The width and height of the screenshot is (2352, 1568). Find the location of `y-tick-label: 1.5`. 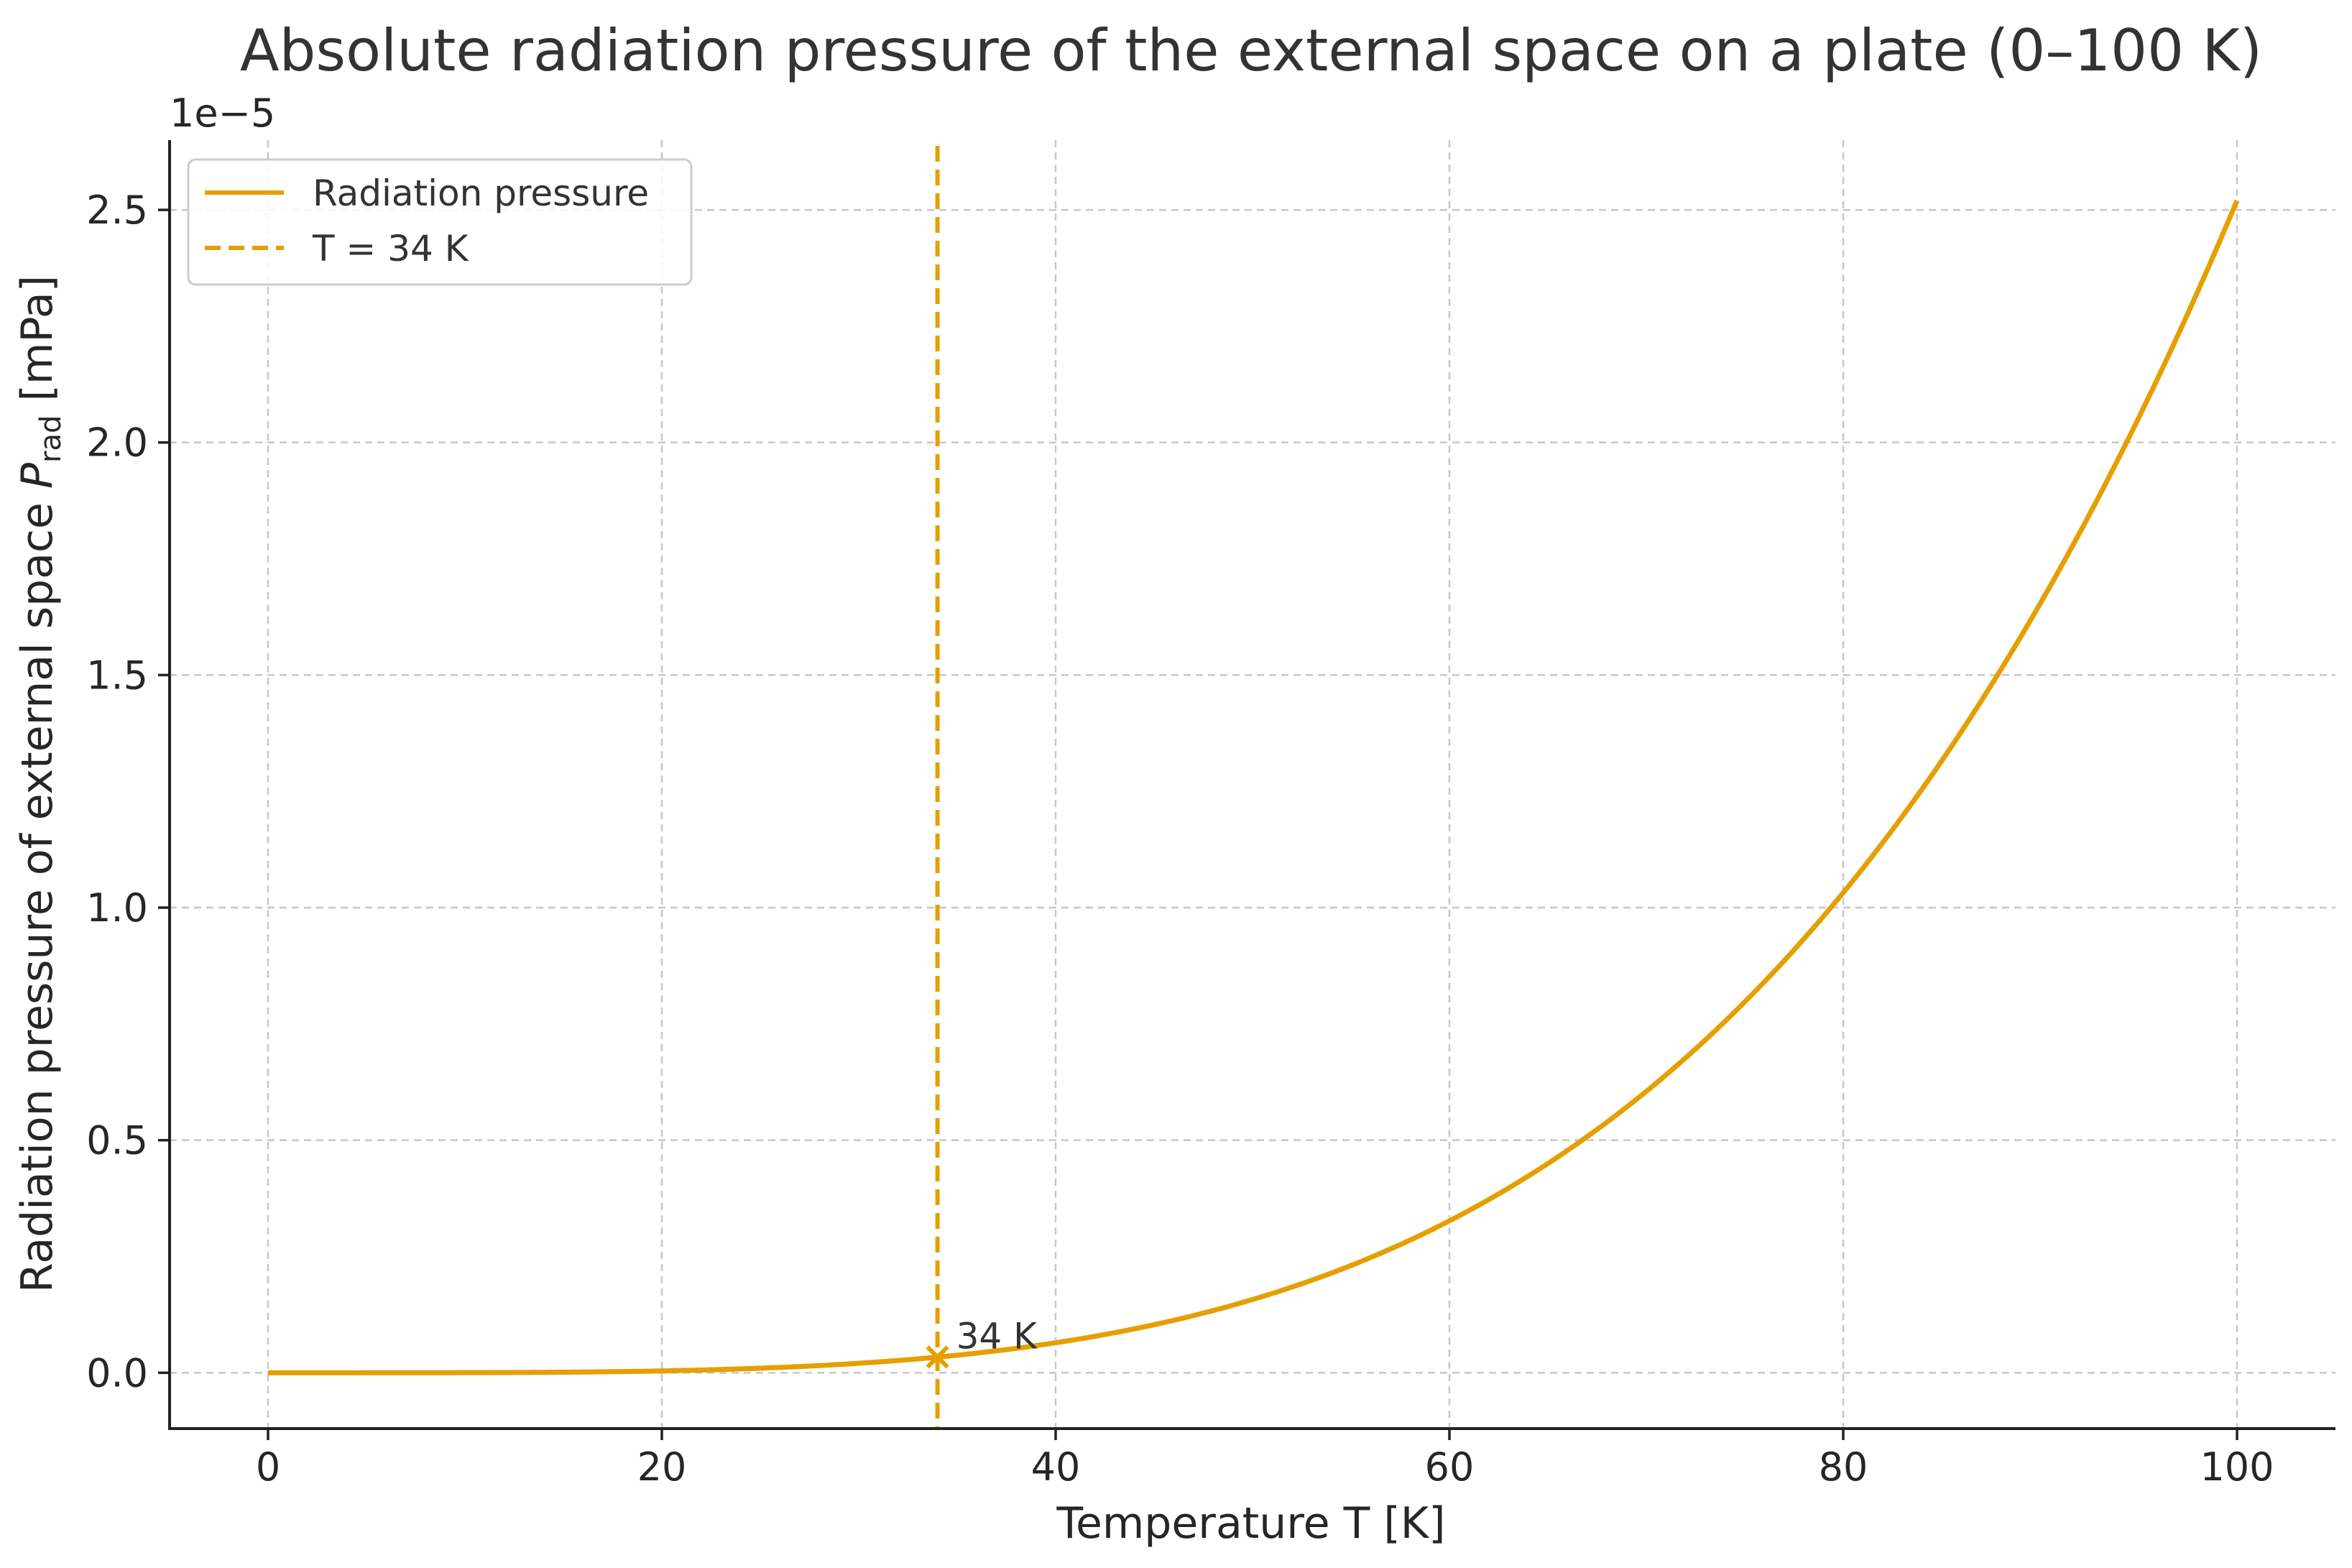

y-tick-label: 1.5 is located at coordinates (117, 675).